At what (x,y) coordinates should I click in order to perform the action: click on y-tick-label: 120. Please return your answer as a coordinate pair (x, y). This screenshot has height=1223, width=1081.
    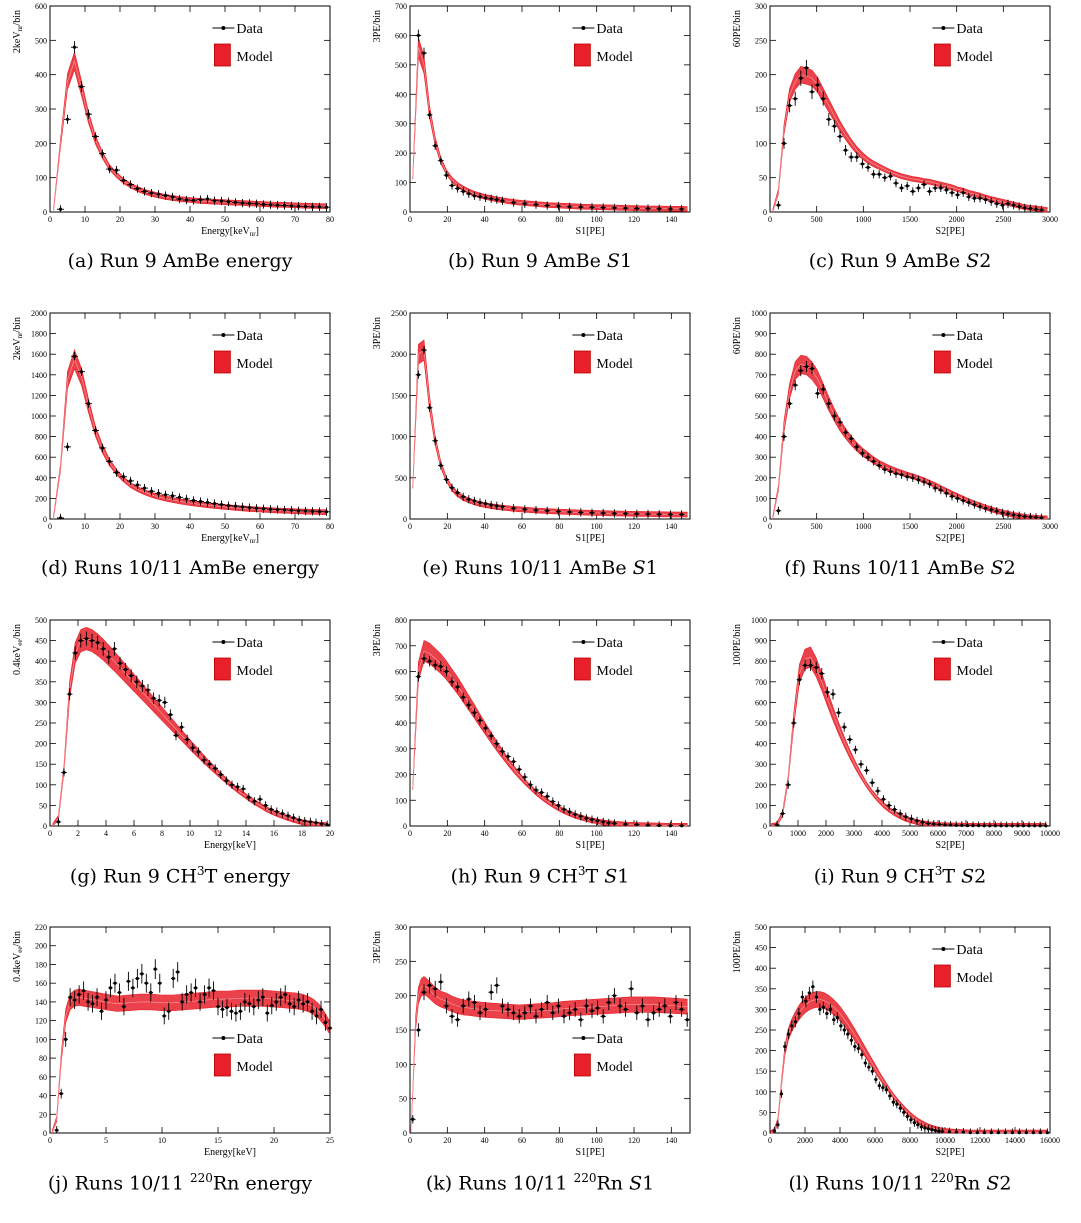
    Looking at the image, I should click on (41, 1021).